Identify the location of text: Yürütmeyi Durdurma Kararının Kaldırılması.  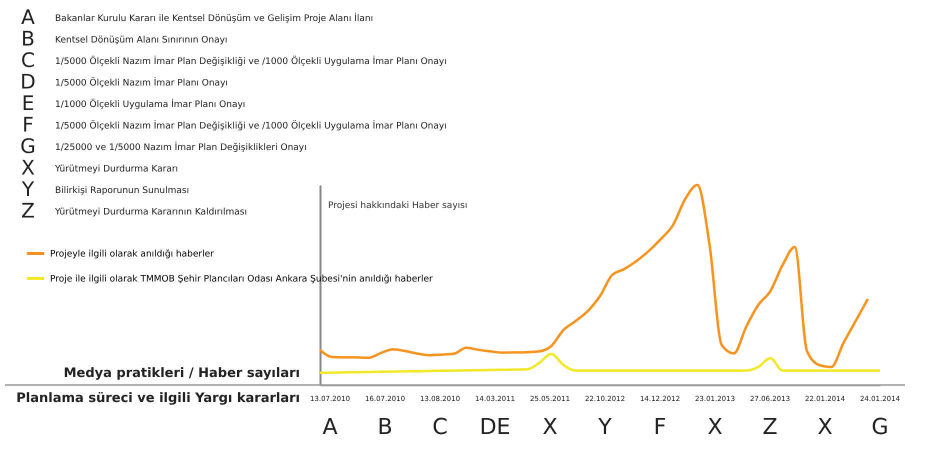
(150, 213).